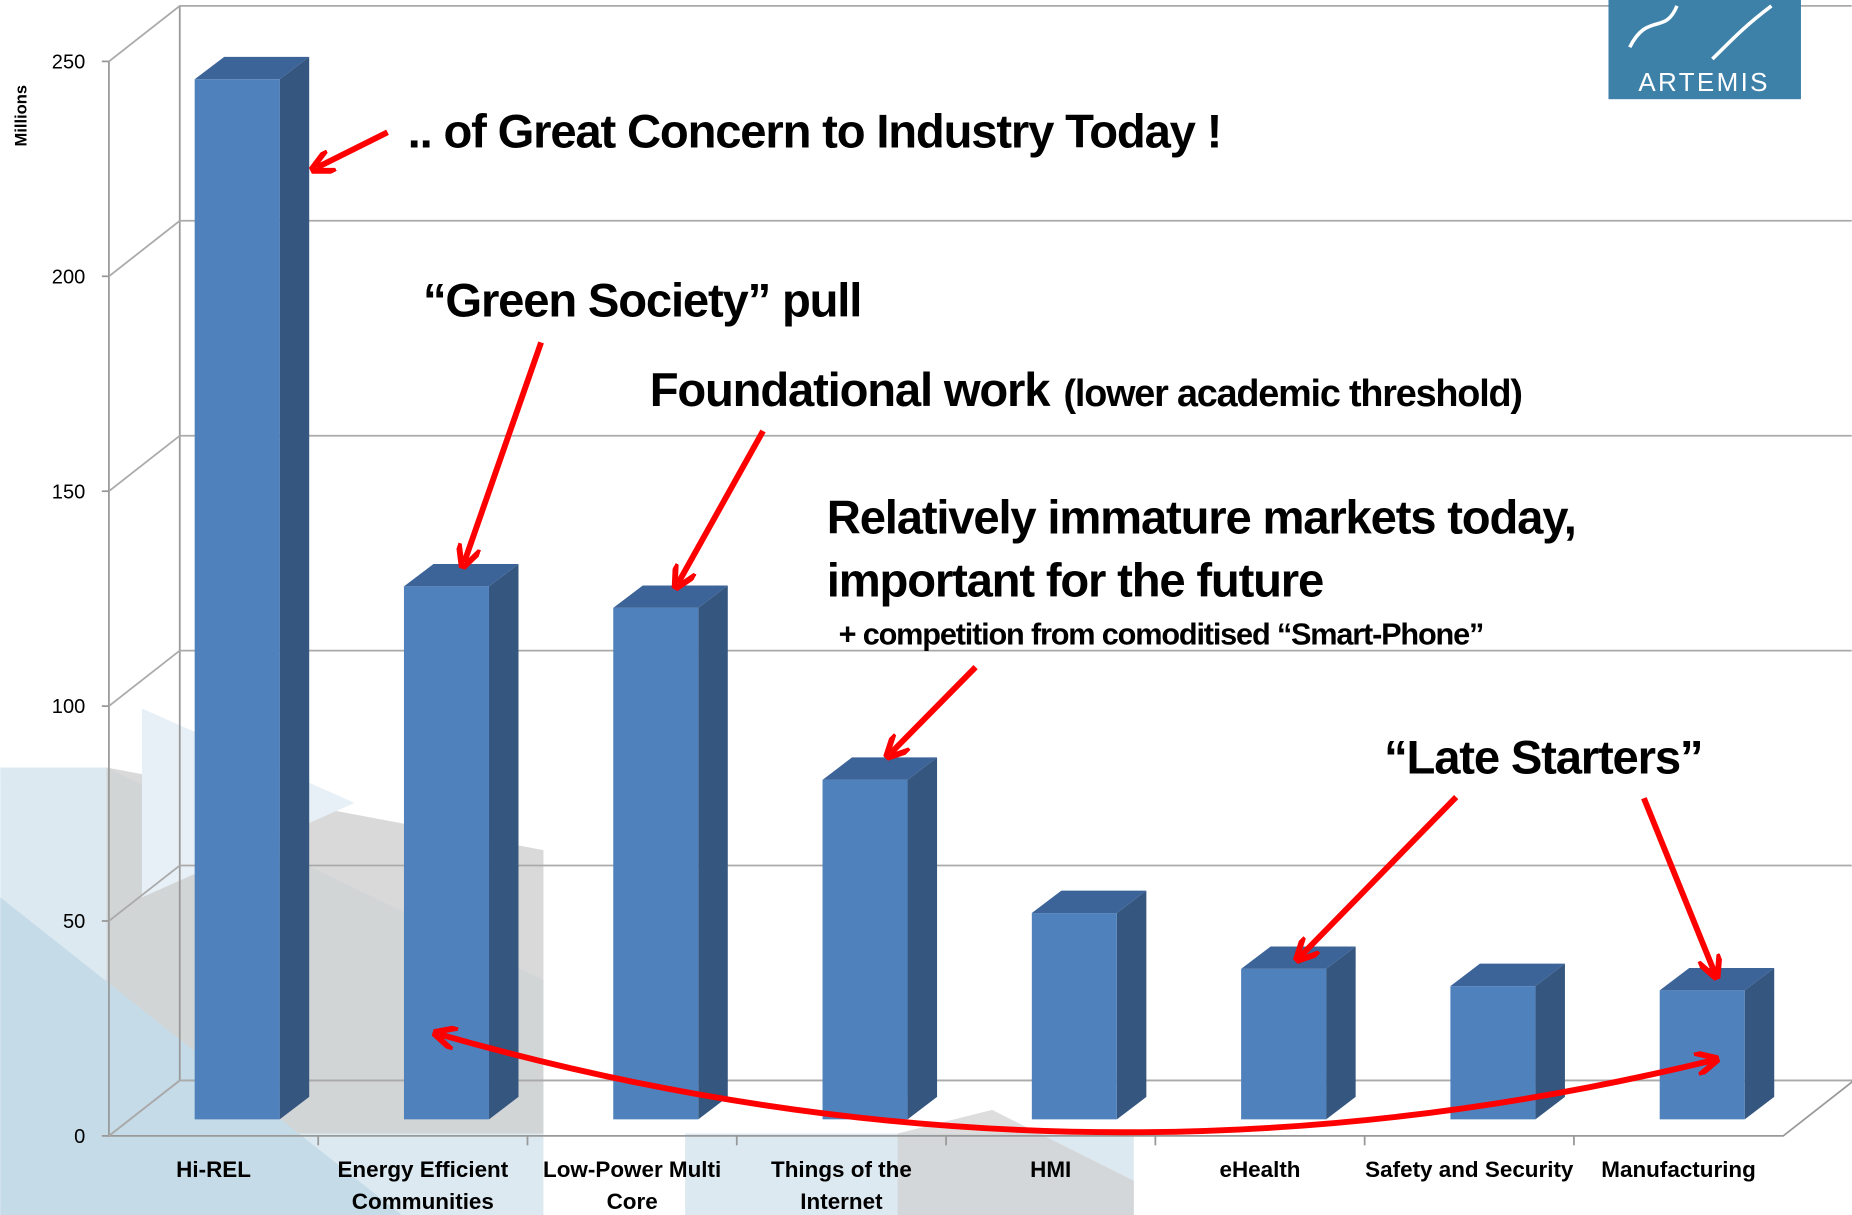  I want to click on x-tick-label: Manufacturing, so click(1678, 1171).